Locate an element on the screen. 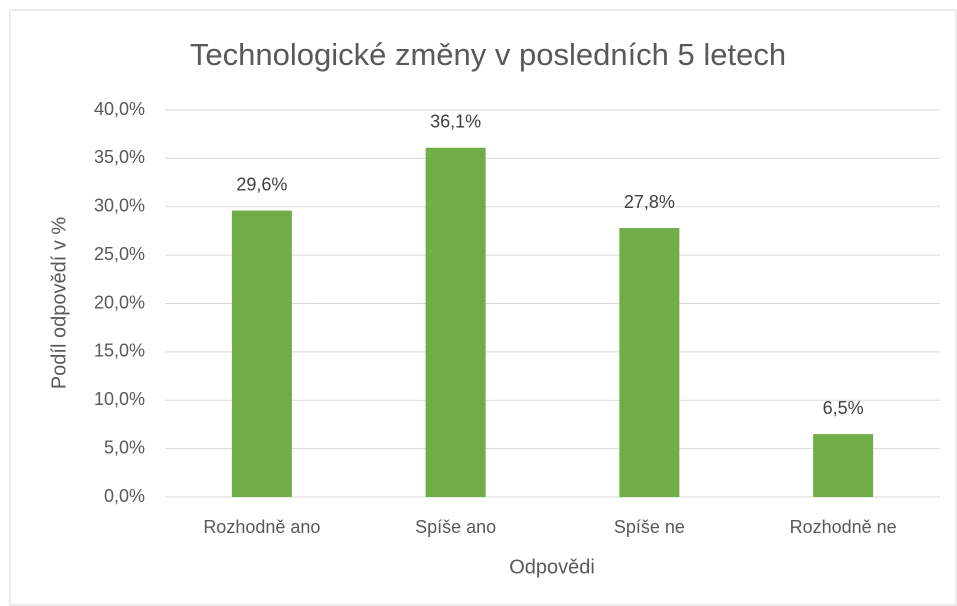  x-tick-label: Rozhodně ne is located at coordinates (843, 527).